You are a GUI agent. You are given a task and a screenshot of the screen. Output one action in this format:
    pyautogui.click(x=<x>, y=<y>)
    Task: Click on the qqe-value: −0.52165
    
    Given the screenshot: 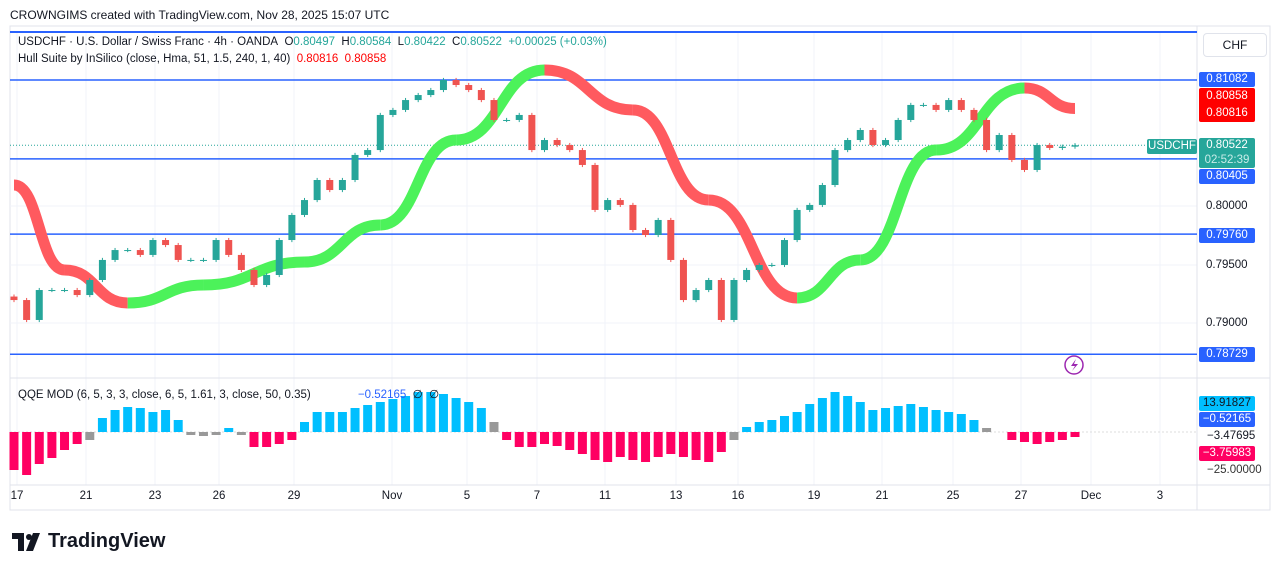 What is the action you would take?
    pyautogui.click(x=382, y=395)
    